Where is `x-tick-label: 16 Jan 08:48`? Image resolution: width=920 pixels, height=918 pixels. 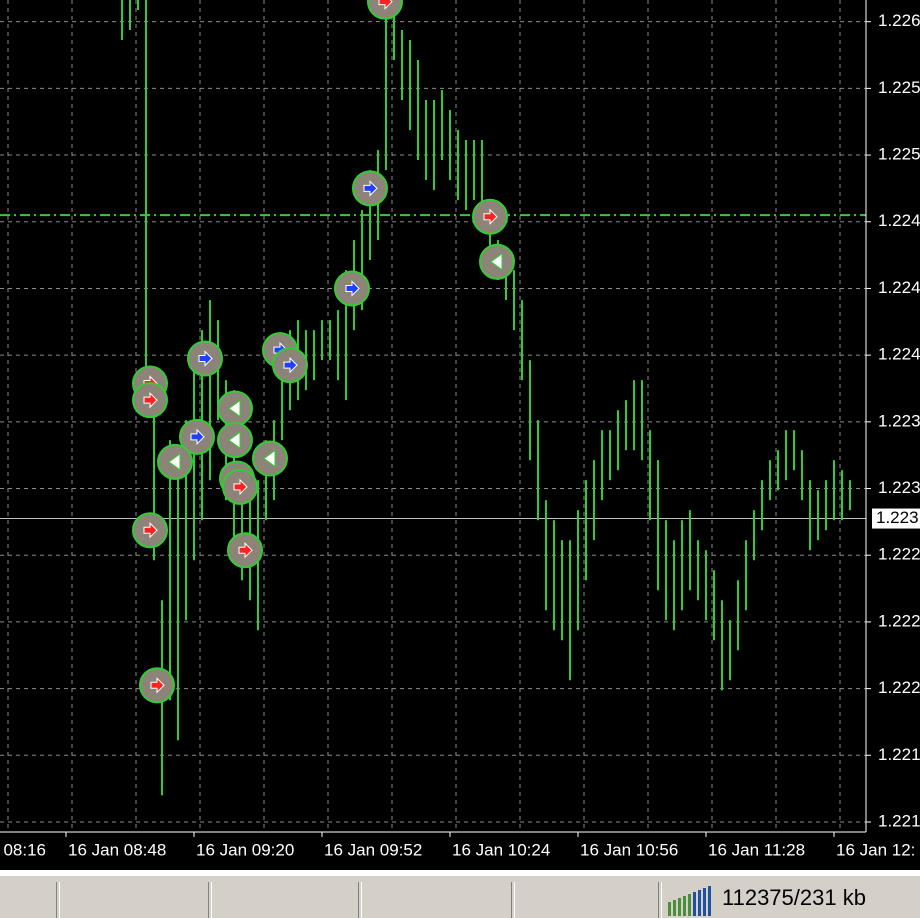
x-tick-label: 16 Jan 08:48 is located at coordinates (117, 849).